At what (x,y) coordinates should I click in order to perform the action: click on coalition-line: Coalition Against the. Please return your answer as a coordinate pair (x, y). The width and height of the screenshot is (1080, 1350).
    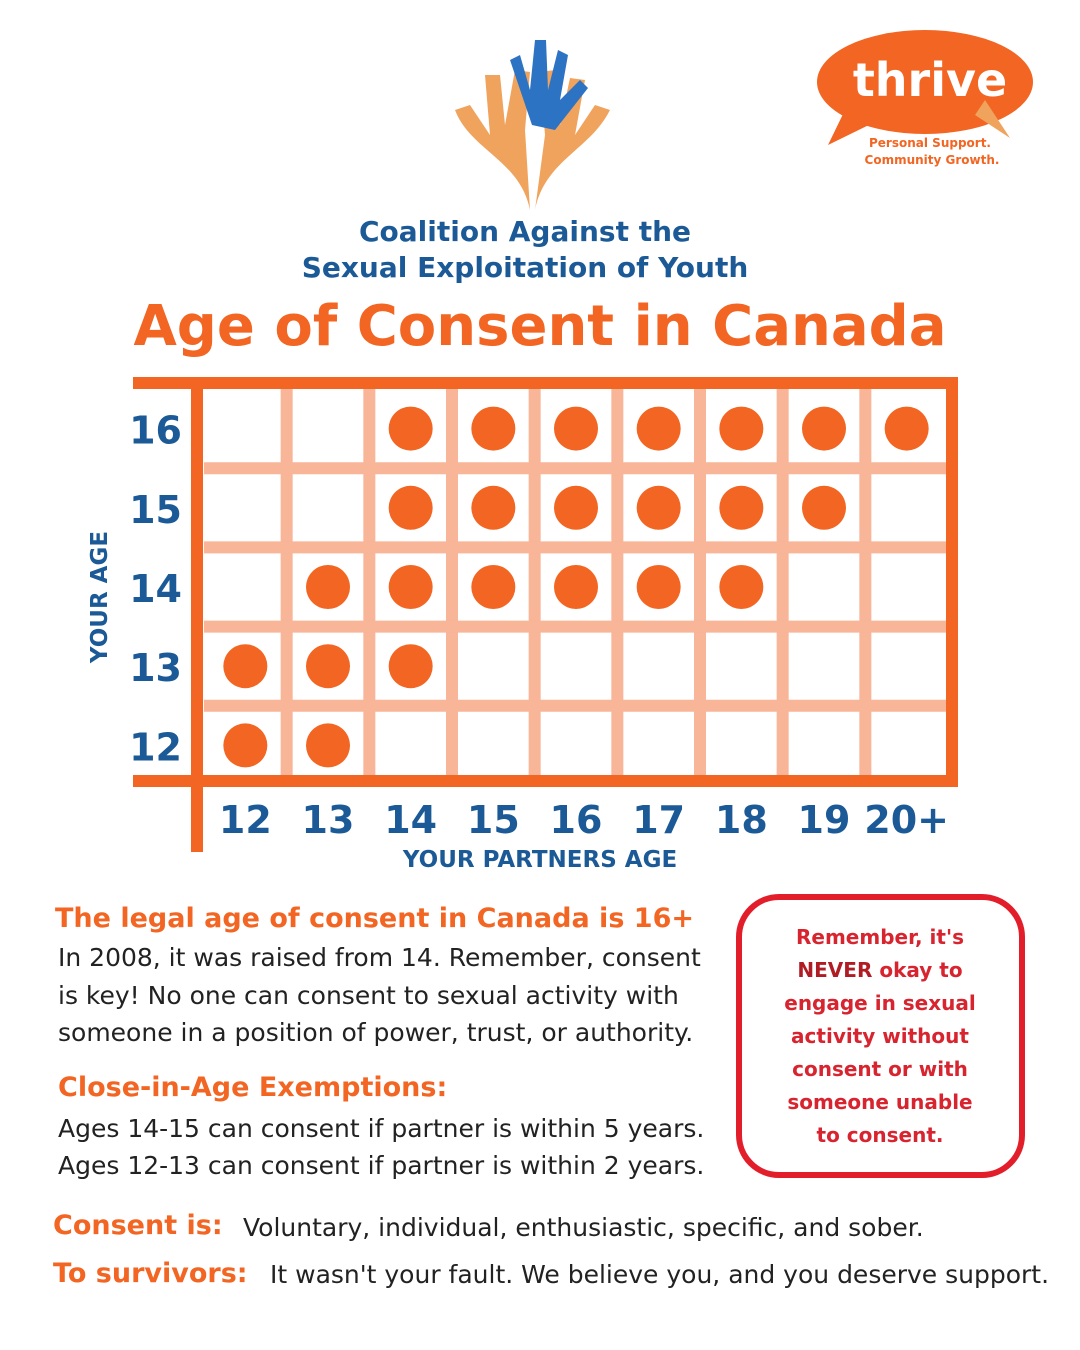
    Looking at the image, I should click on (525, 231).